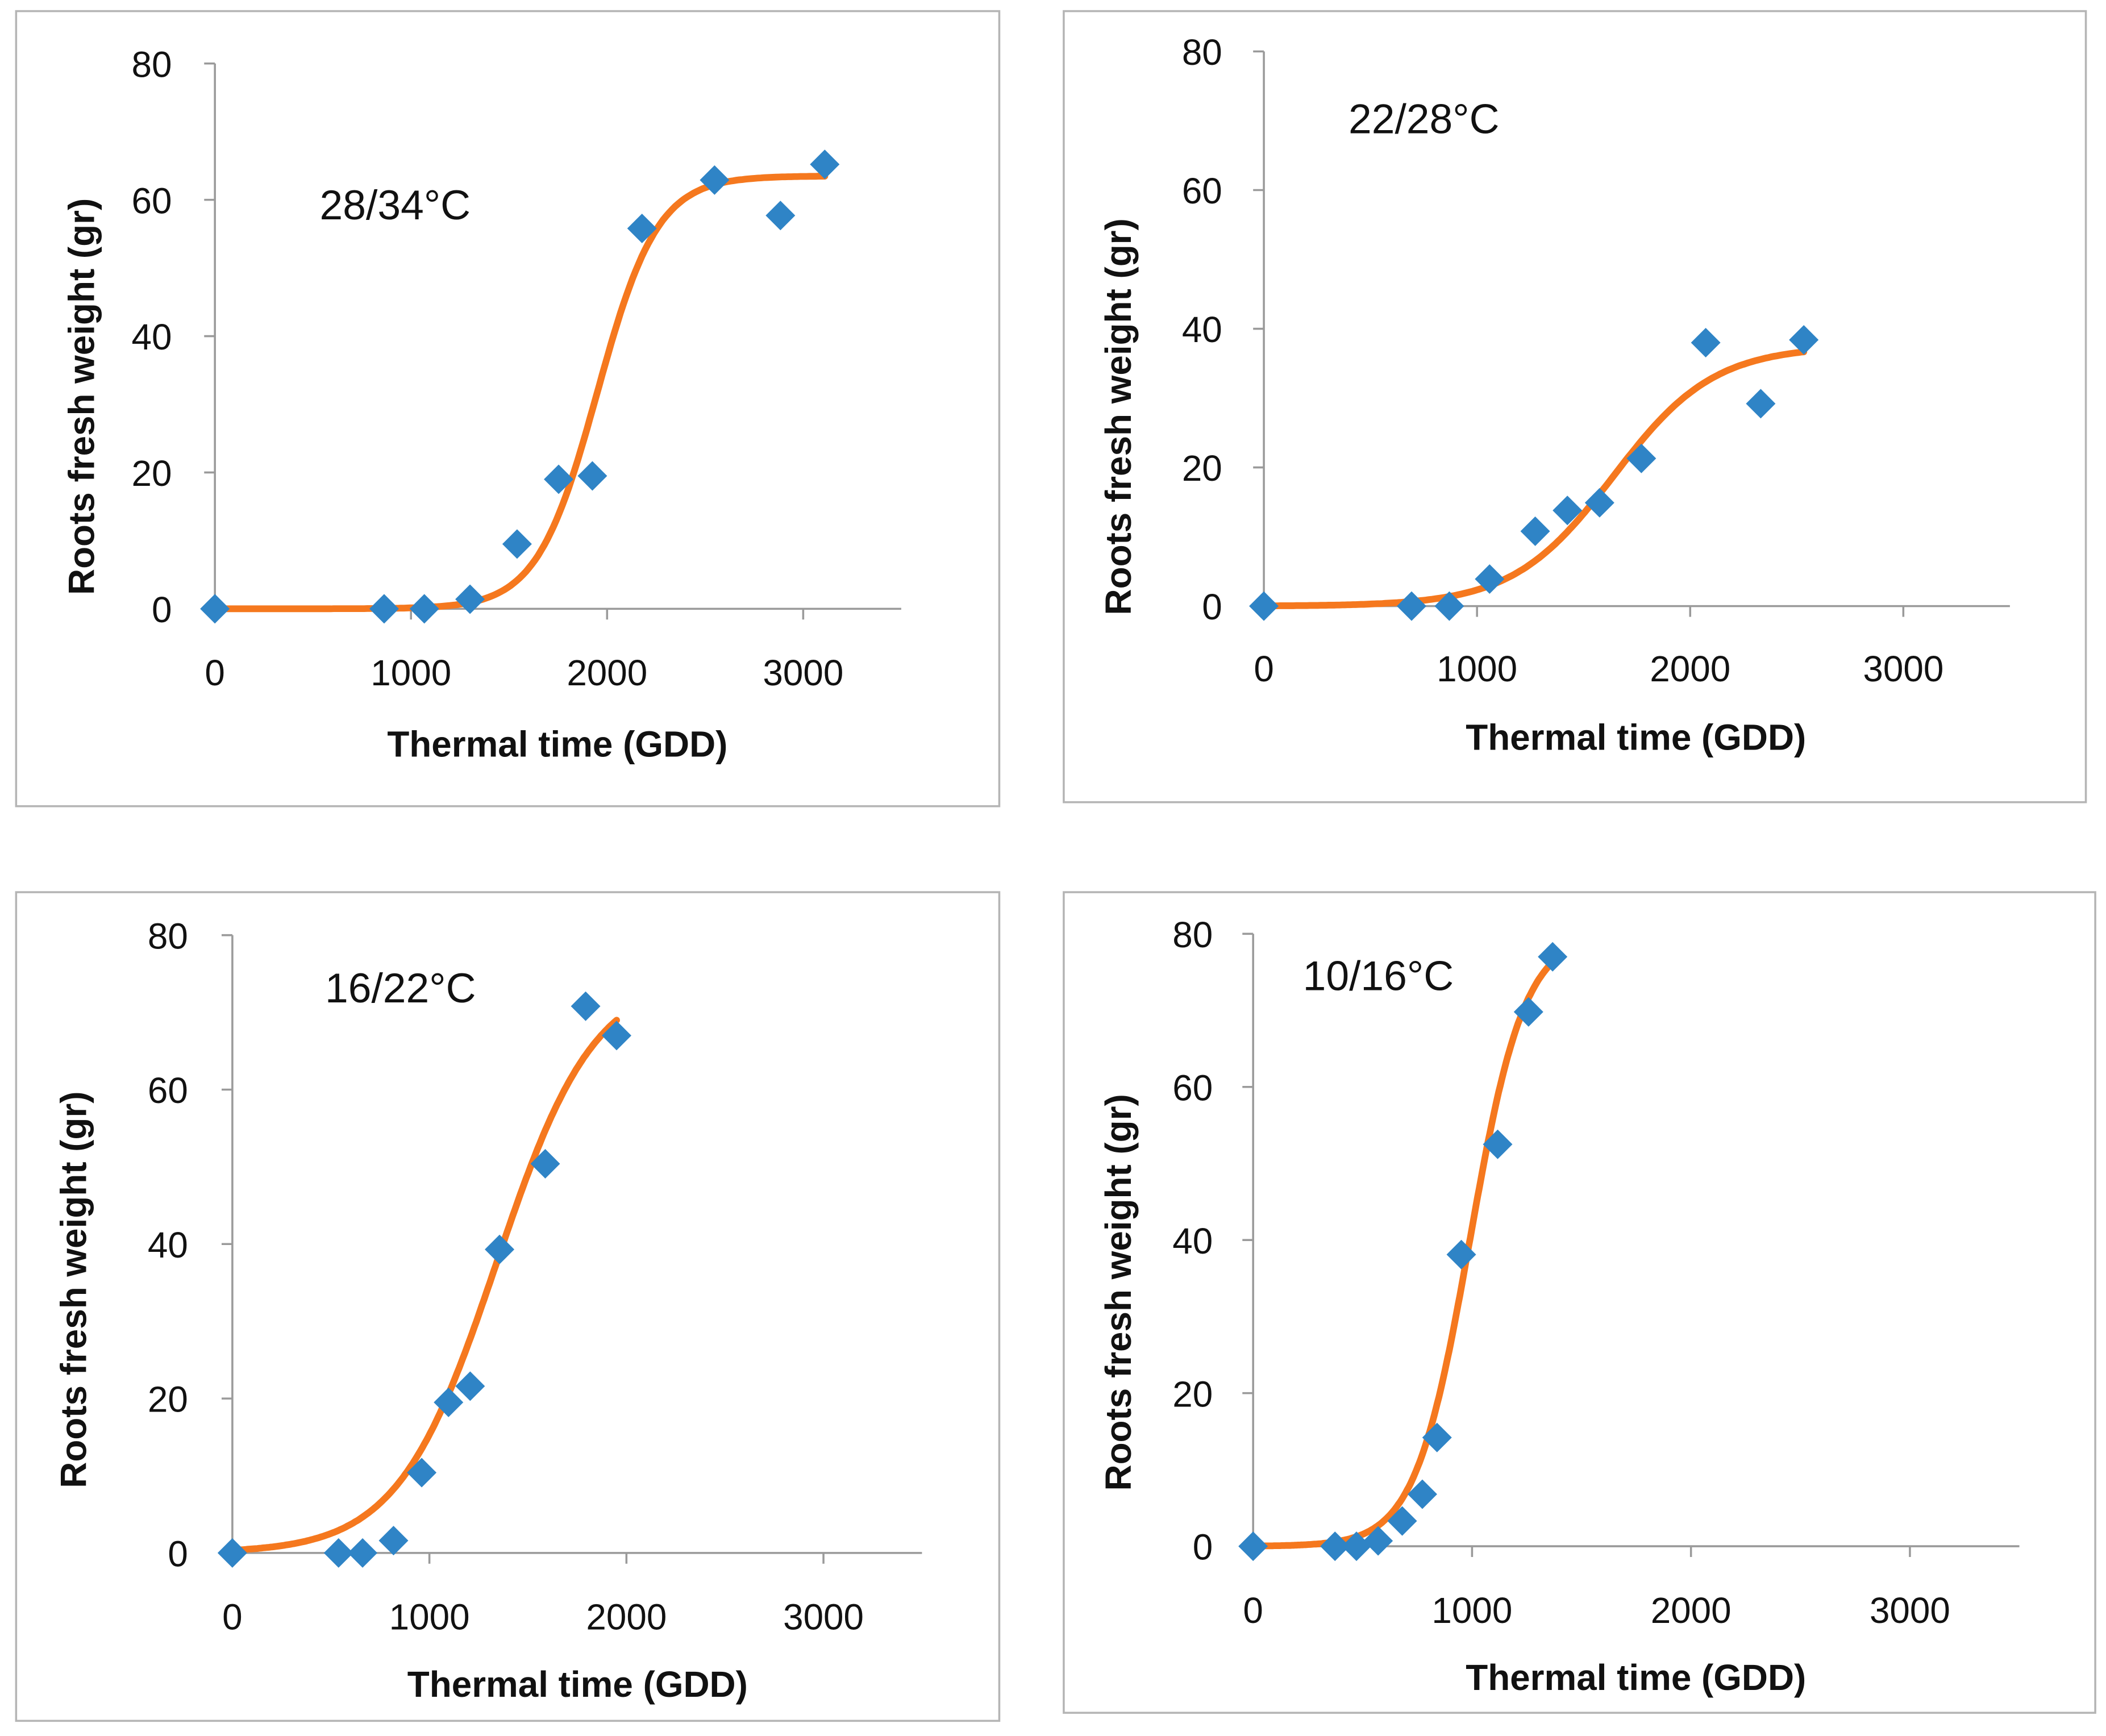 This screenshot has width=2106, height=1736. What do you see at coordinates (395, 205) in the screenshot?
I see `temperature-annotation: 28/34°C` at bounding box center [395, 205].